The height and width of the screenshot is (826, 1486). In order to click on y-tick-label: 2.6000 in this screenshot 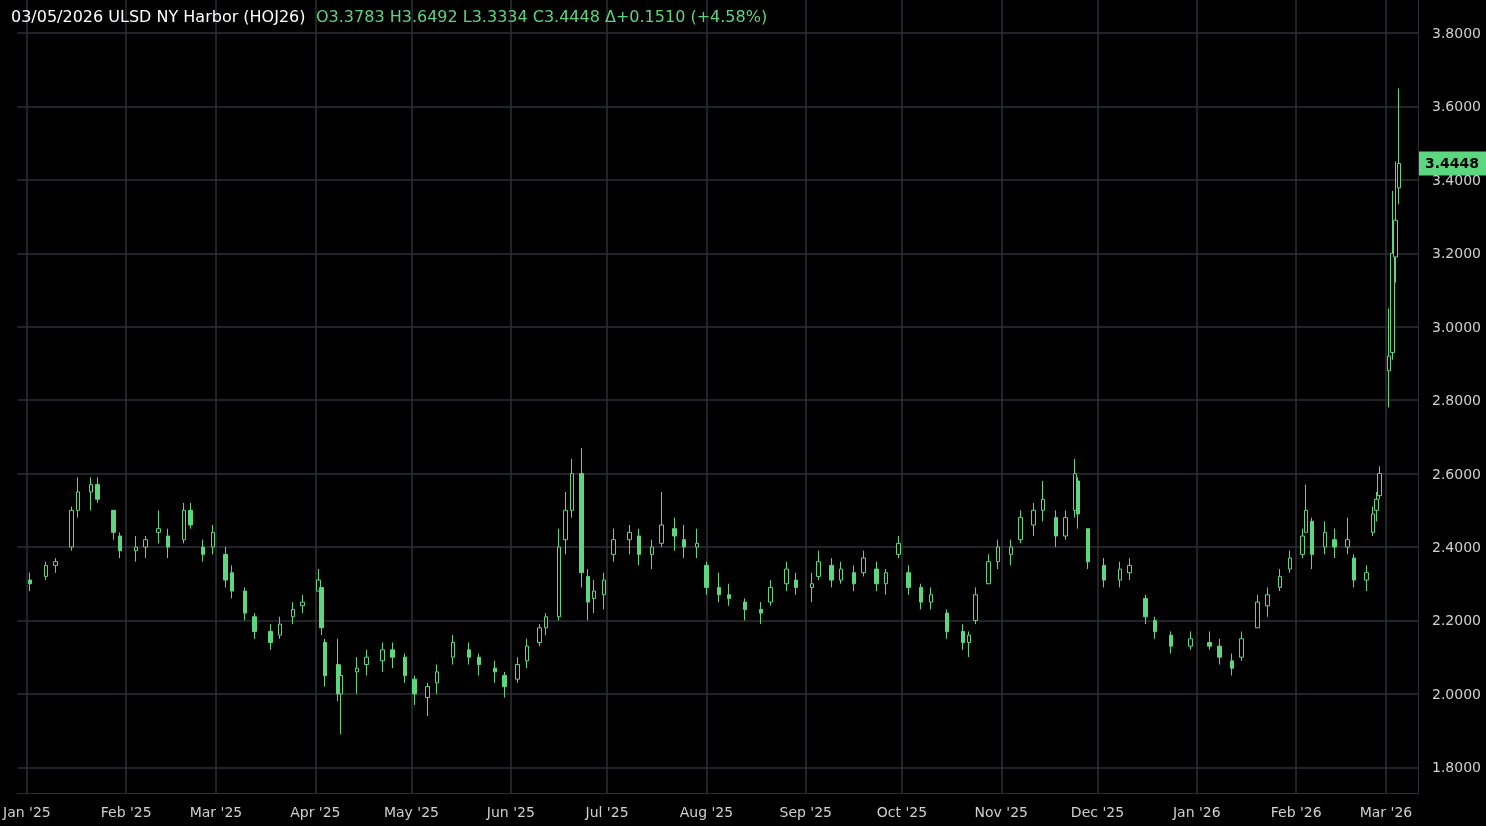, I will do `click(1456, 473)`.